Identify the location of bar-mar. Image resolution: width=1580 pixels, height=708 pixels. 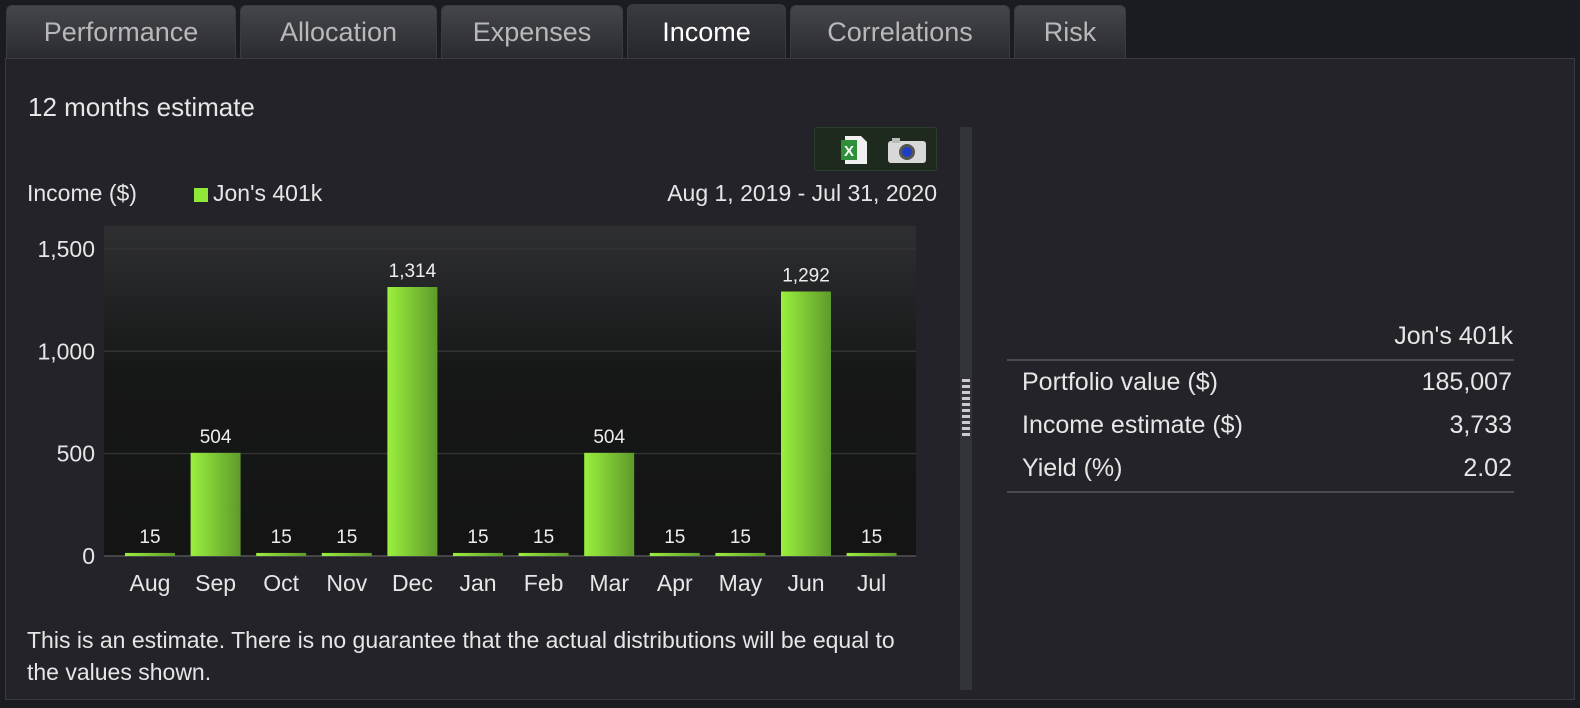
(609, 504).